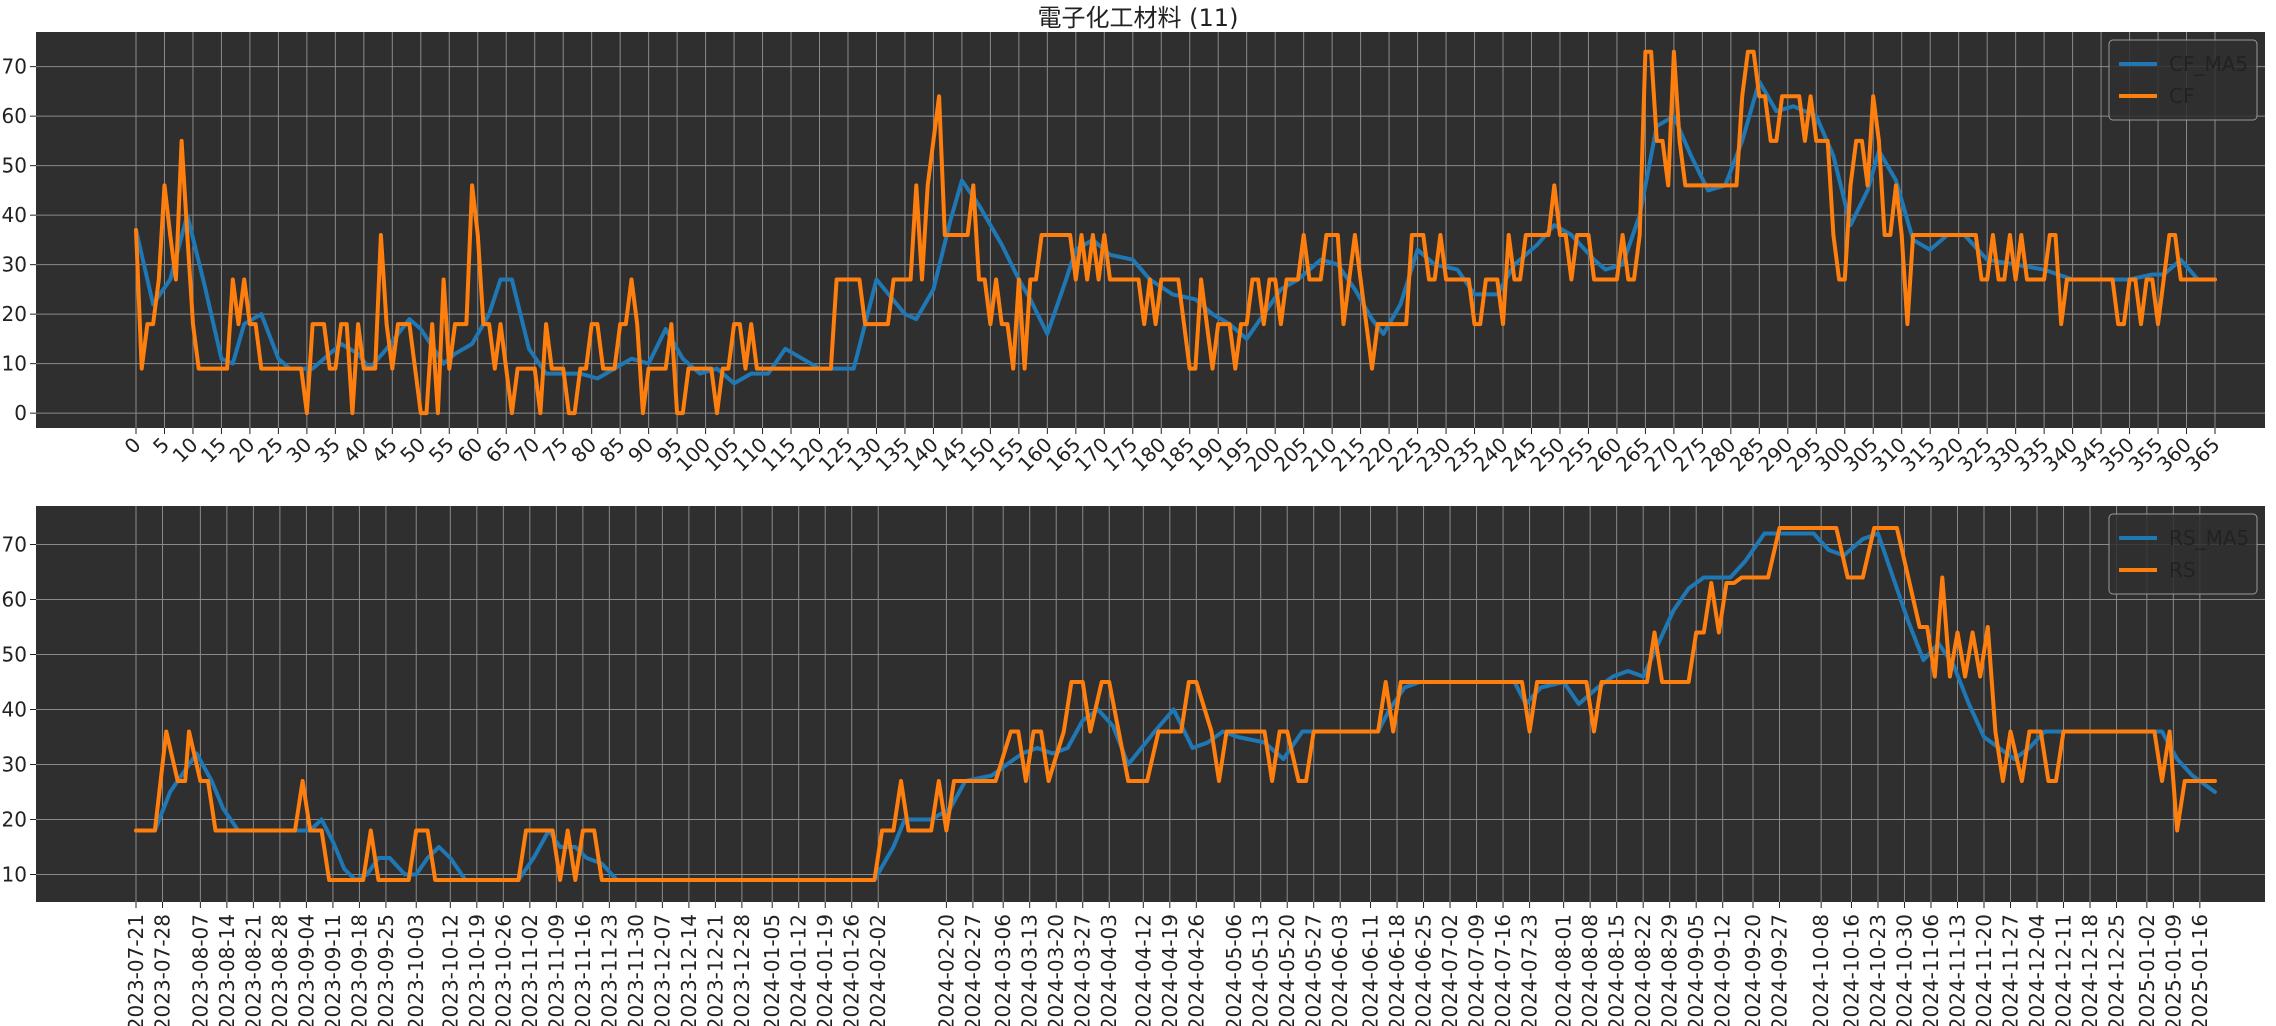 Image resolution: width=2276 pixels, height=1026 pixels. Describe the element at coordinates (1056, 970) in the screenshot. I see `x-tick-label: 2024-03-20` at that location.